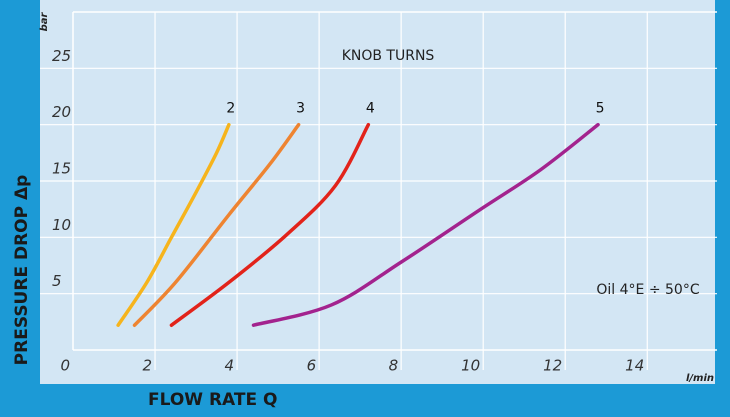  What do you see at coordinates (230, 109) in the screenshot?
I see `curve-label: 2` at bounding box center [230, 109].